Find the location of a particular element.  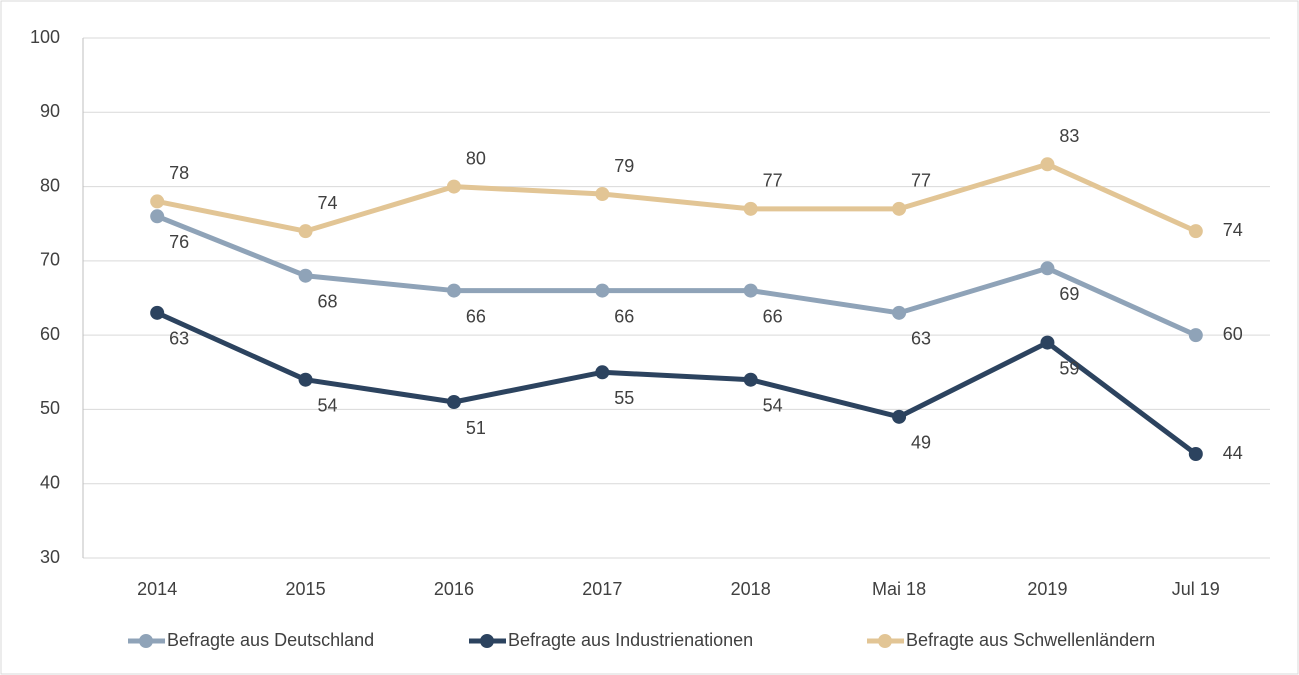

data-label: 68 is located at coordinates (328, 301).